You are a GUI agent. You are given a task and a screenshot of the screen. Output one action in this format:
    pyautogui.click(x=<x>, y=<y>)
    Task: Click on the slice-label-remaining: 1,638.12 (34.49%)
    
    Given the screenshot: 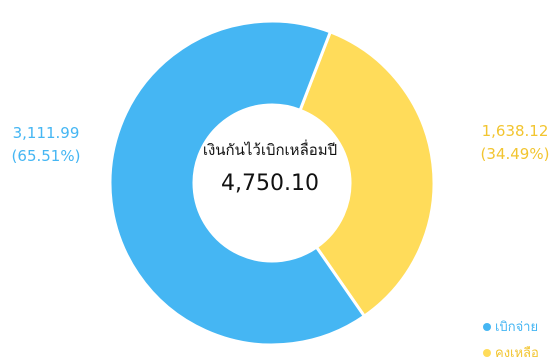 What is the action you would take?
    pyautogui.click(x=513, y=143)
    